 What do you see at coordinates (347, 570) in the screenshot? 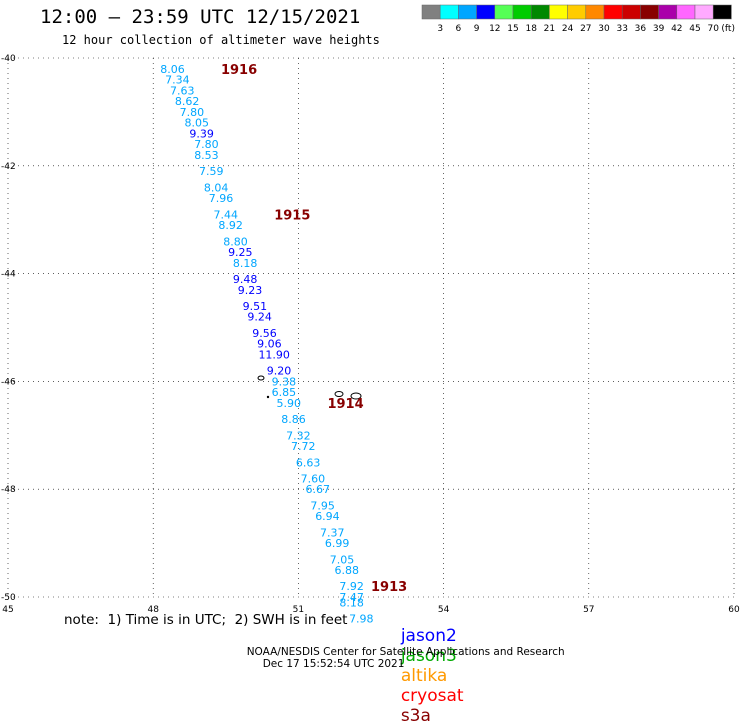
I see `wave-height-label: 6.88` at bounding box center [347, 570].